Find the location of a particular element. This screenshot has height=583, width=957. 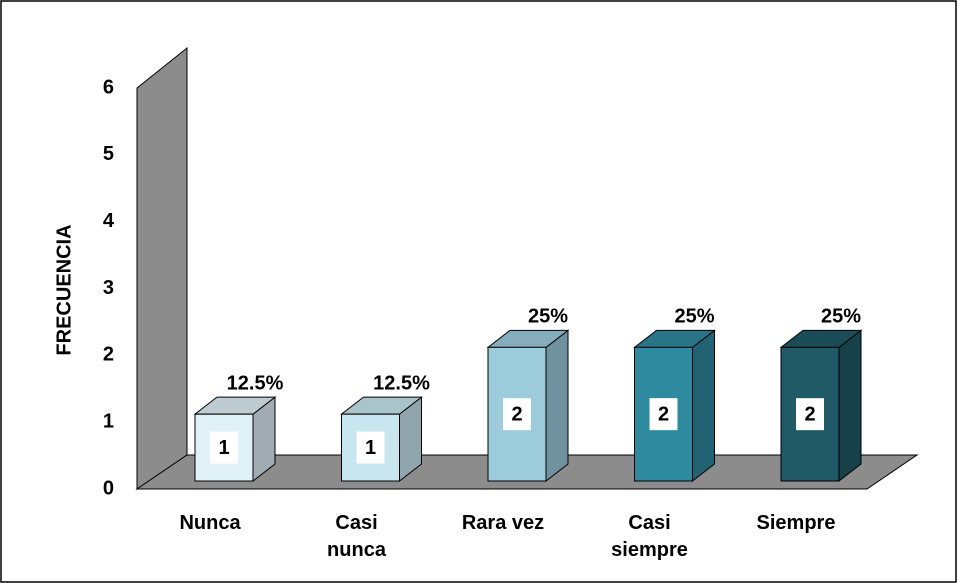

y-tick-label: 5 is located at coordinates (108, 154).